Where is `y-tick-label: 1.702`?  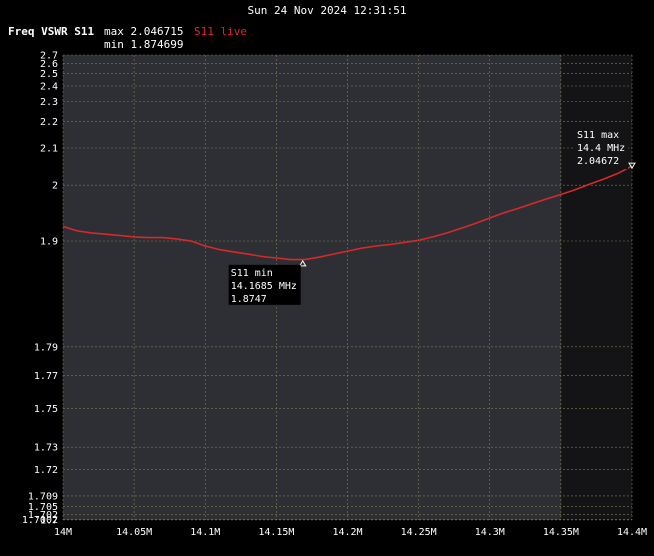 y-tick-label: 1.702 is located at coordinates (43, 515).